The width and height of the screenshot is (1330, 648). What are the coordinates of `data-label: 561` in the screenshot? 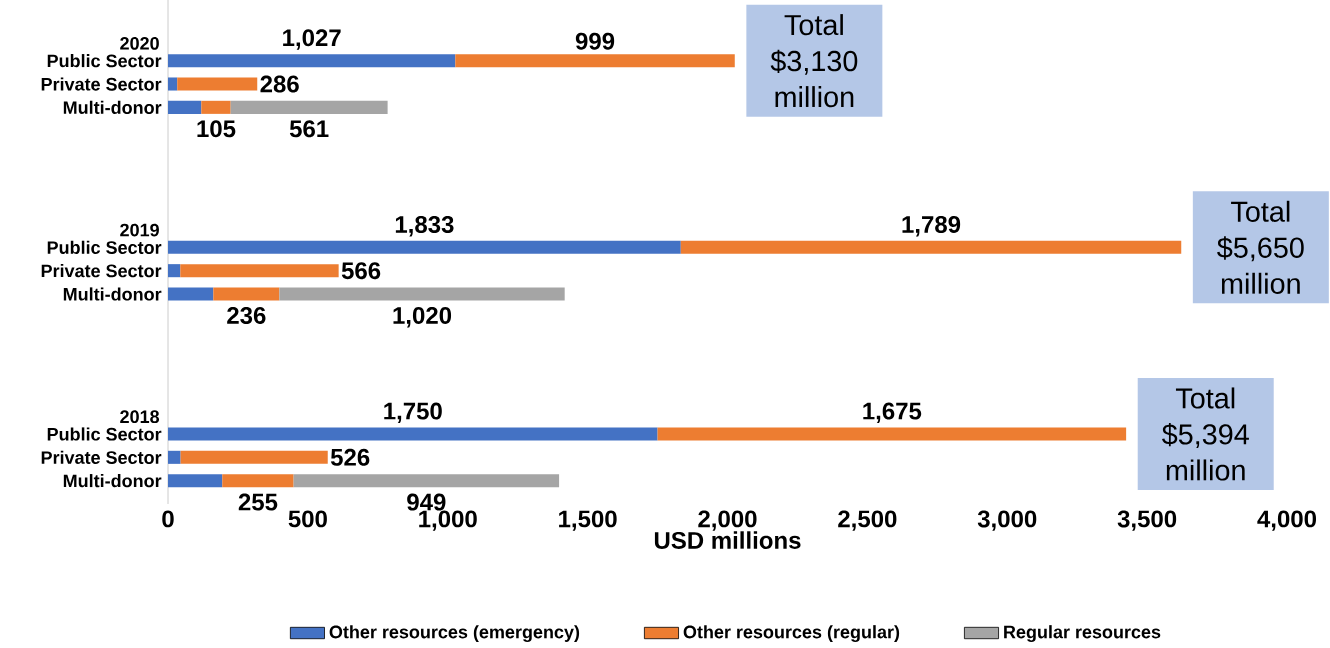 It's located at (309, 129).